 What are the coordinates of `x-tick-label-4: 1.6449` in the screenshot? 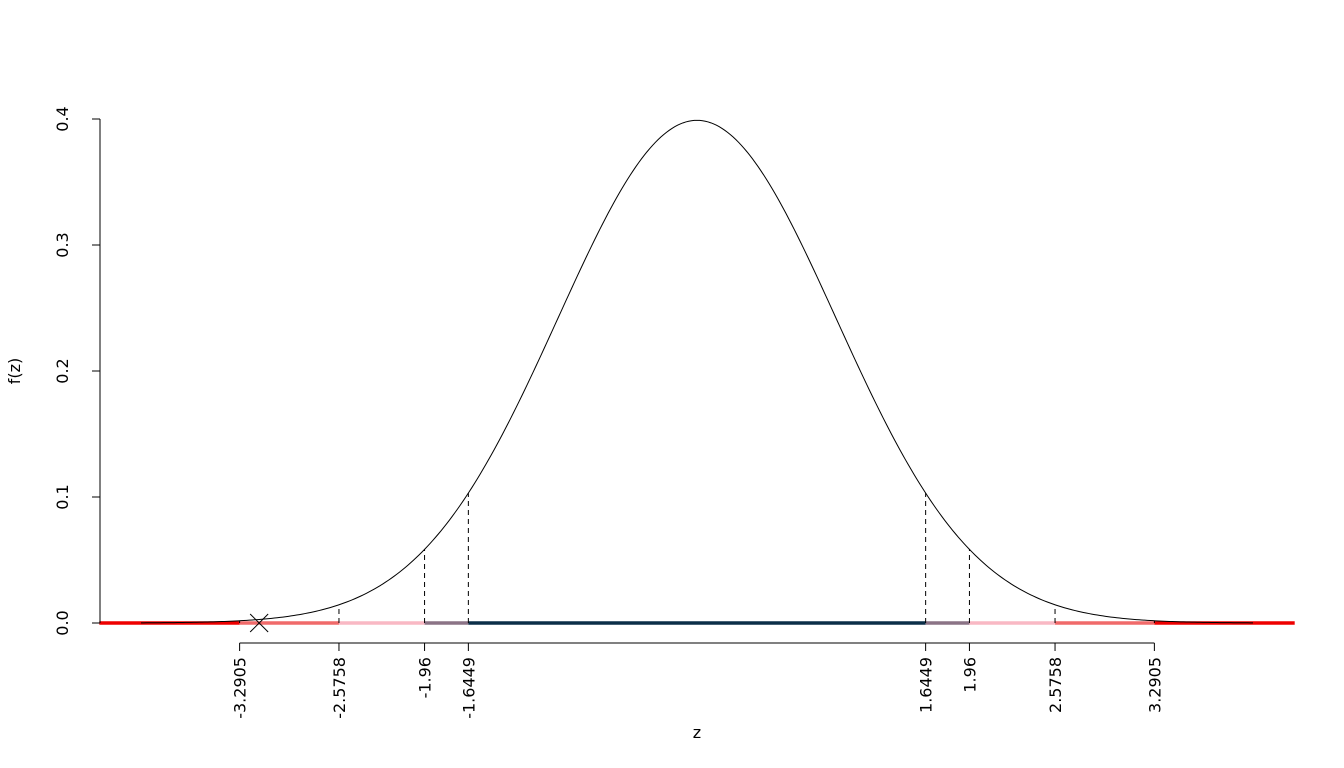 It's located at (926, 685).